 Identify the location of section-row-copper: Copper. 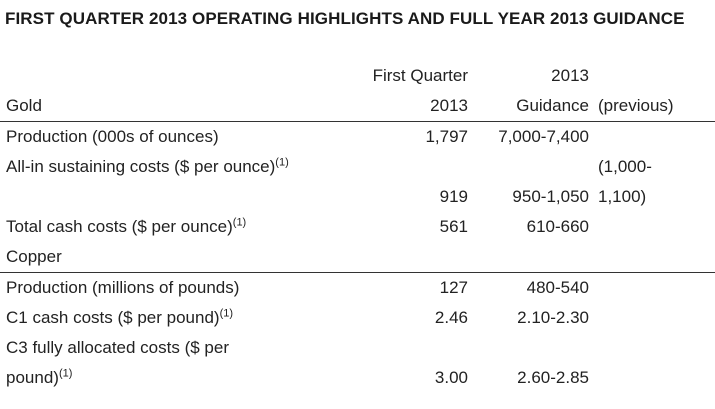
(357, 257).